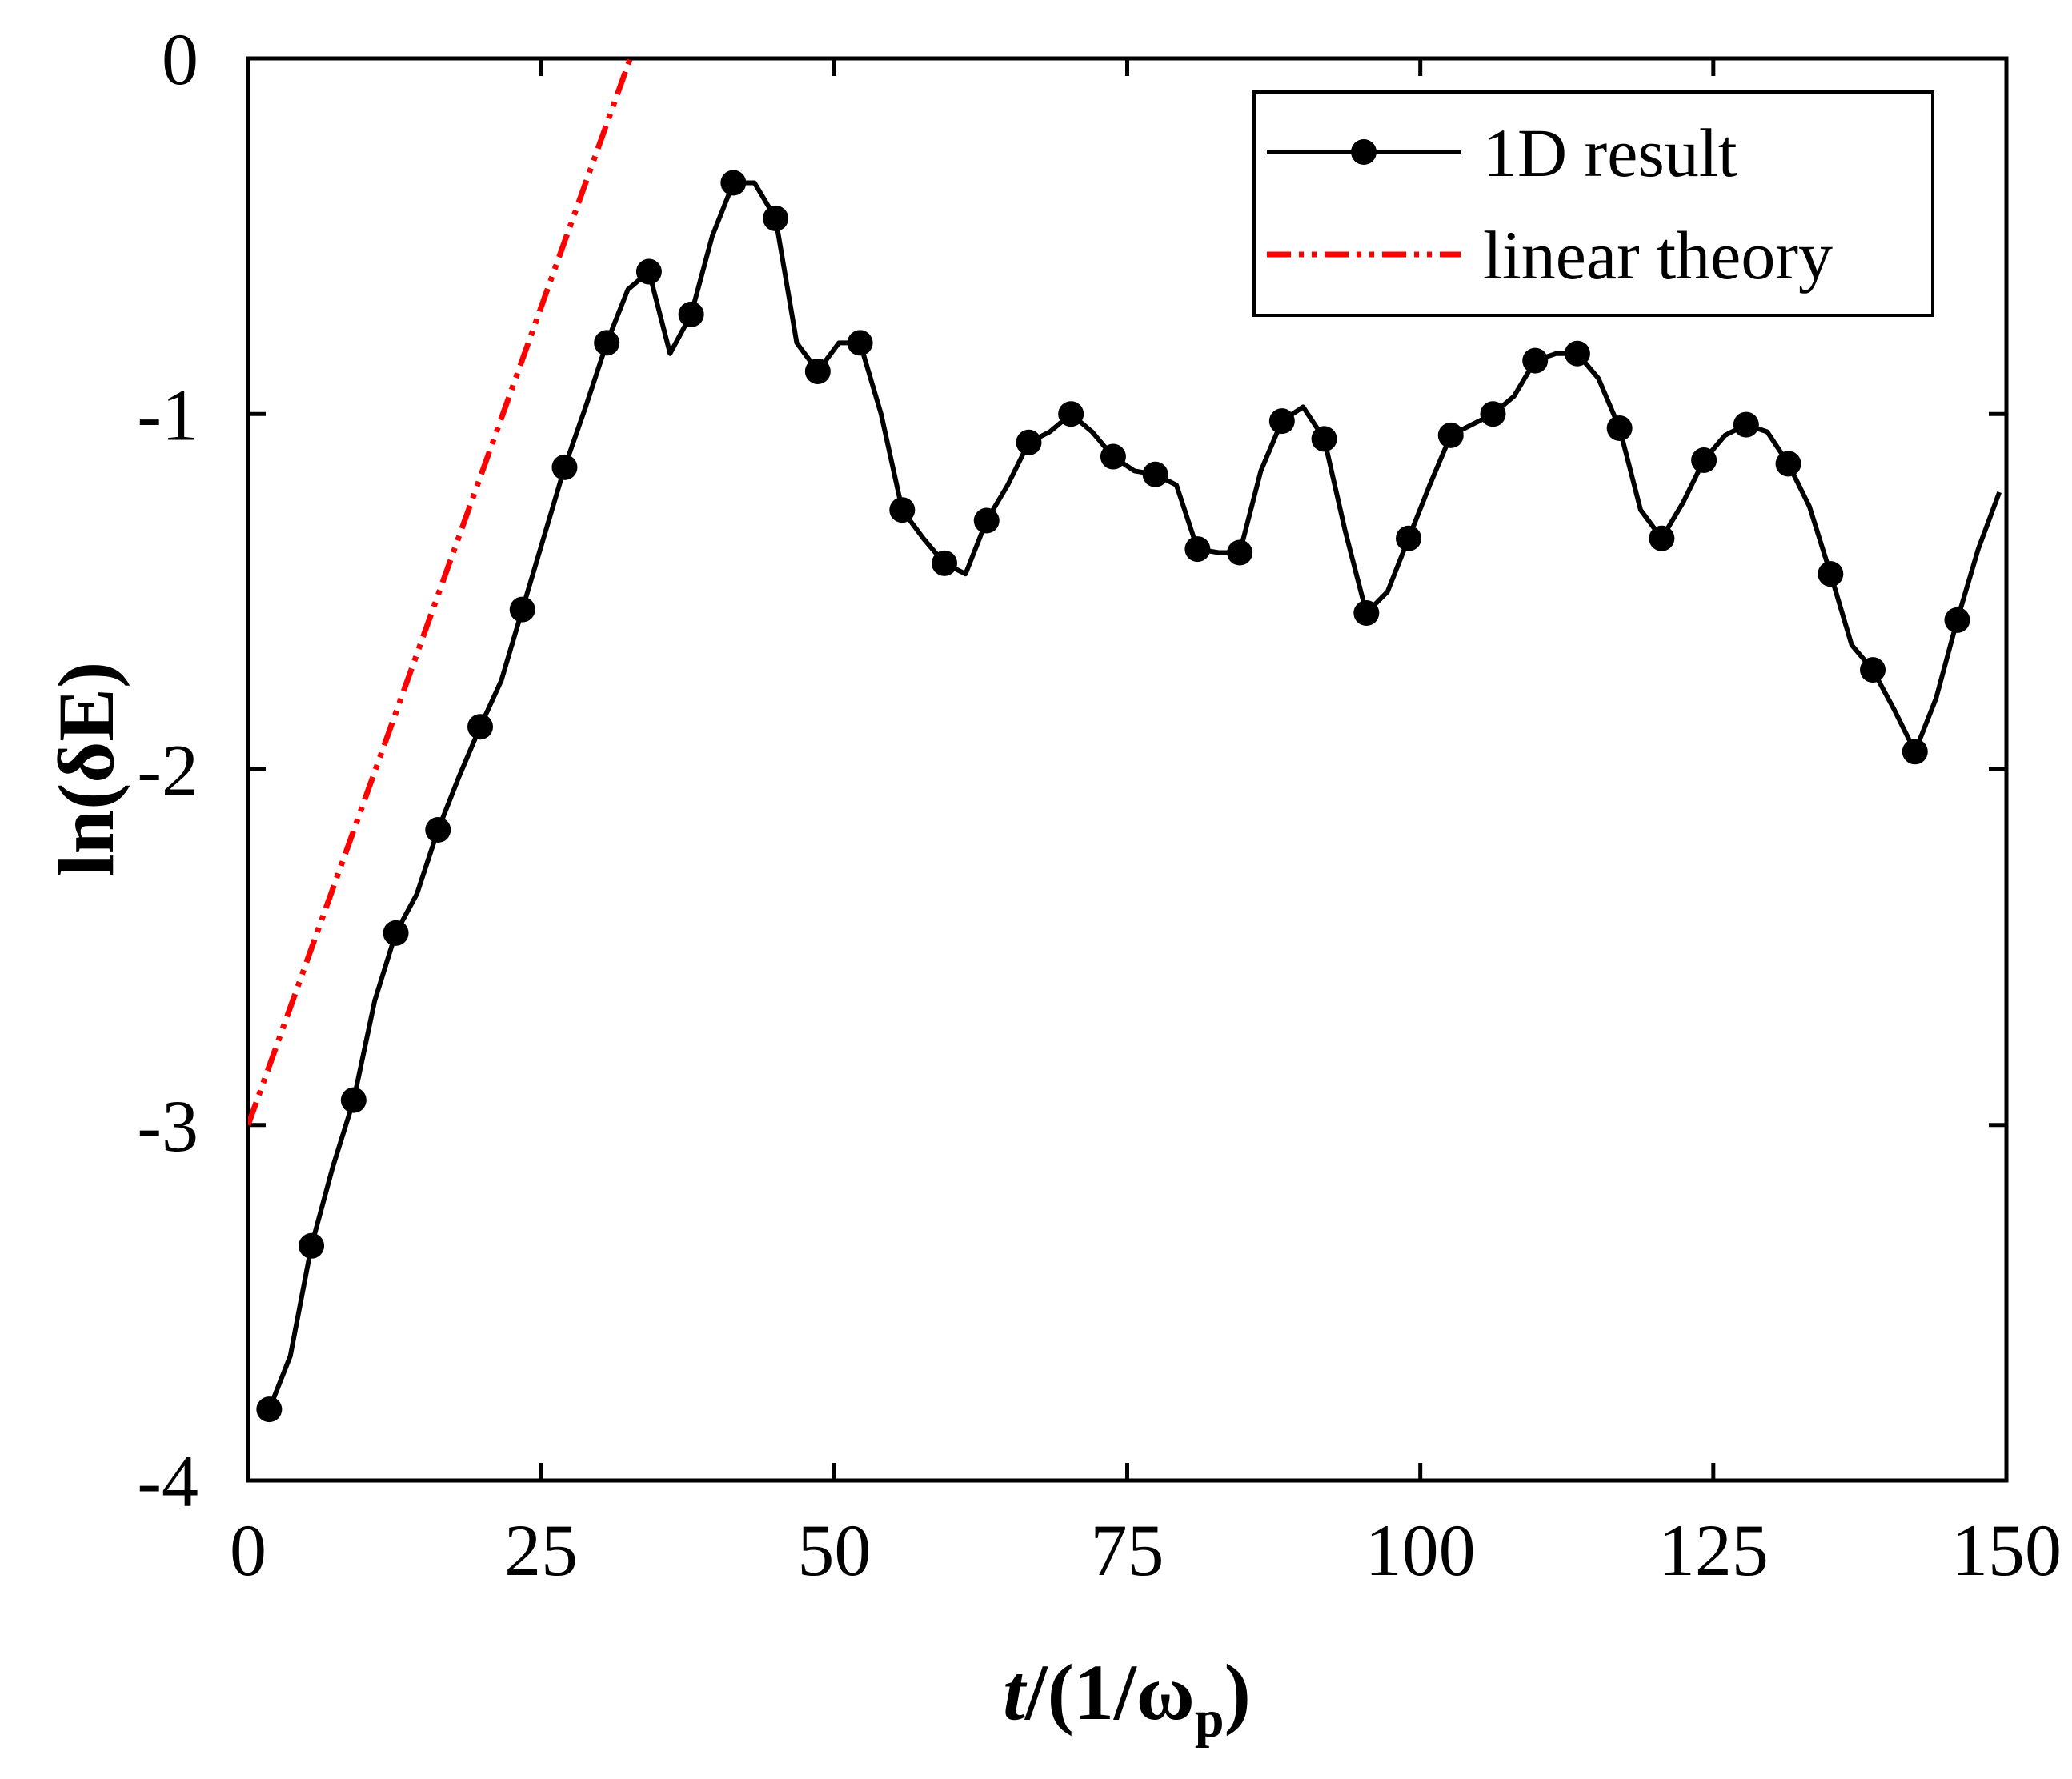 The width and height of the screenshot is (2072, 1779). I want to click on y-axis-title: ln(δE), so click(86, 769).